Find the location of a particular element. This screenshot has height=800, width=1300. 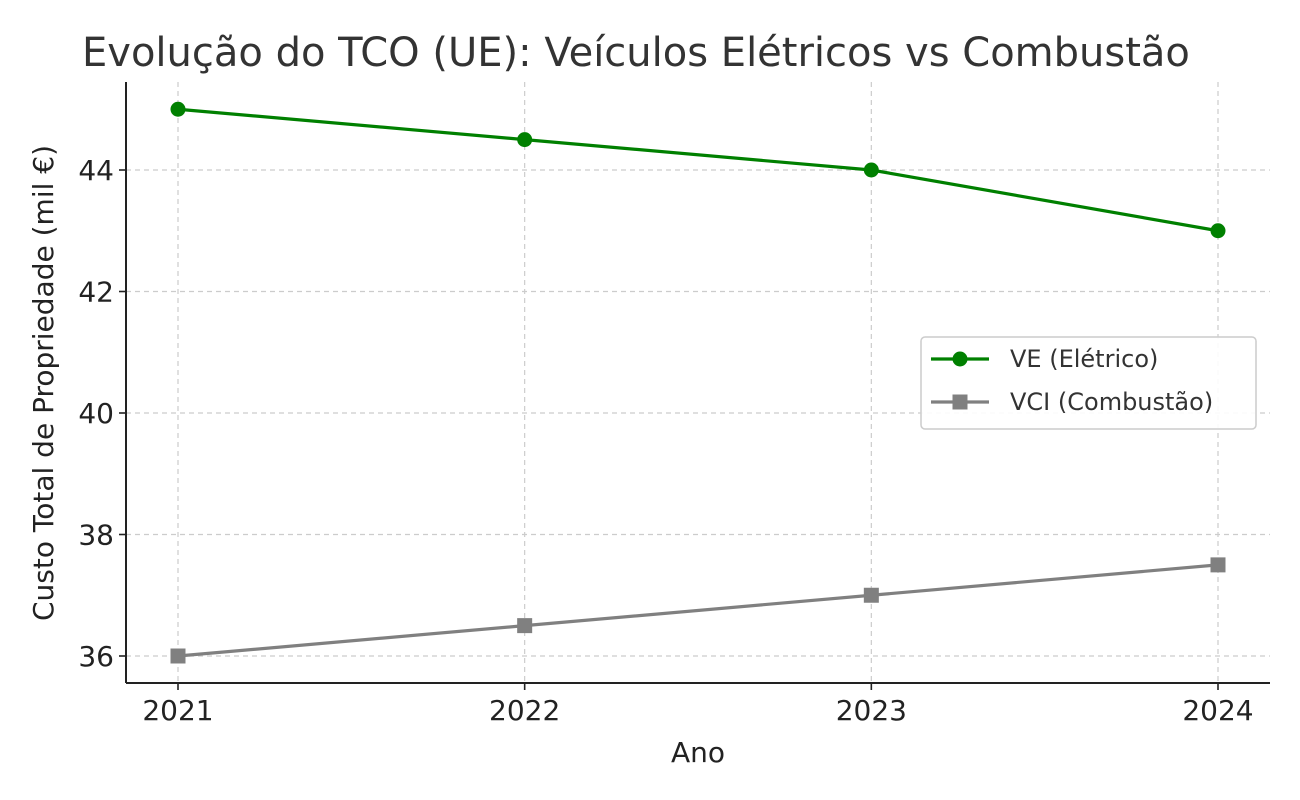

legend: VE (Elétrico) VCI (Combustão) is located at coordinates (1088, 383).